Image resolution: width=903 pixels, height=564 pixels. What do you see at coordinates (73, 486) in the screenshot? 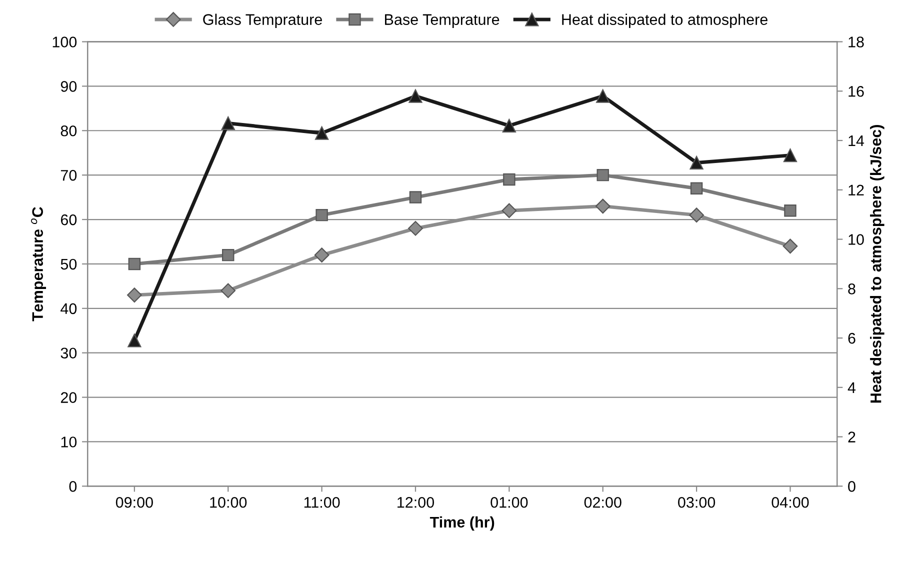
I see `y-tick-label: 0` at bounding box center [73, 486].